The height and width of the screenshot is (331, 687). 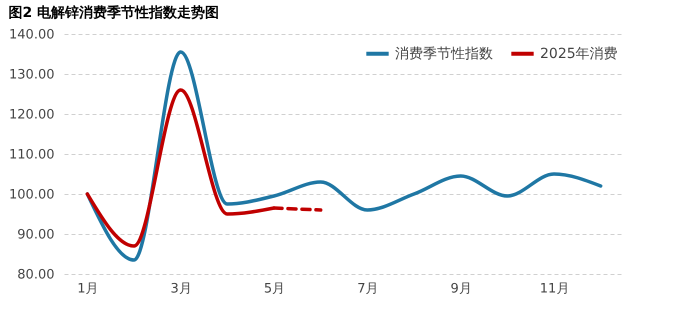 I want to click on x-tick-label: 9月, so click(x=461, y=289).